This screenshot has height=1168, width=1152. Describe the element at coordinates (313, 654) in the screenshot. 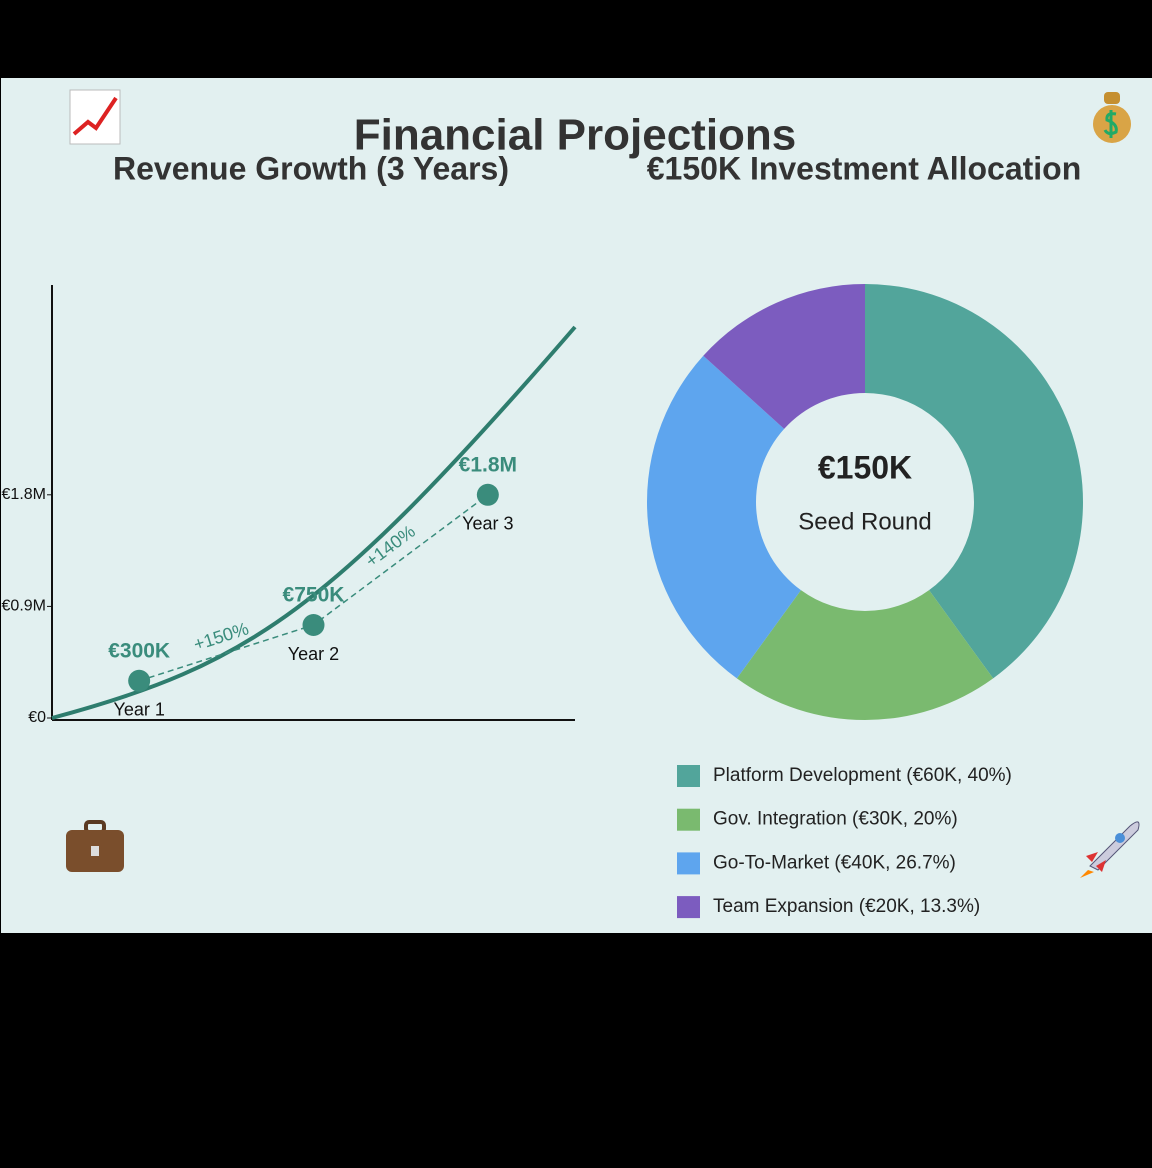

I see `category-label: Year 2` at that location.